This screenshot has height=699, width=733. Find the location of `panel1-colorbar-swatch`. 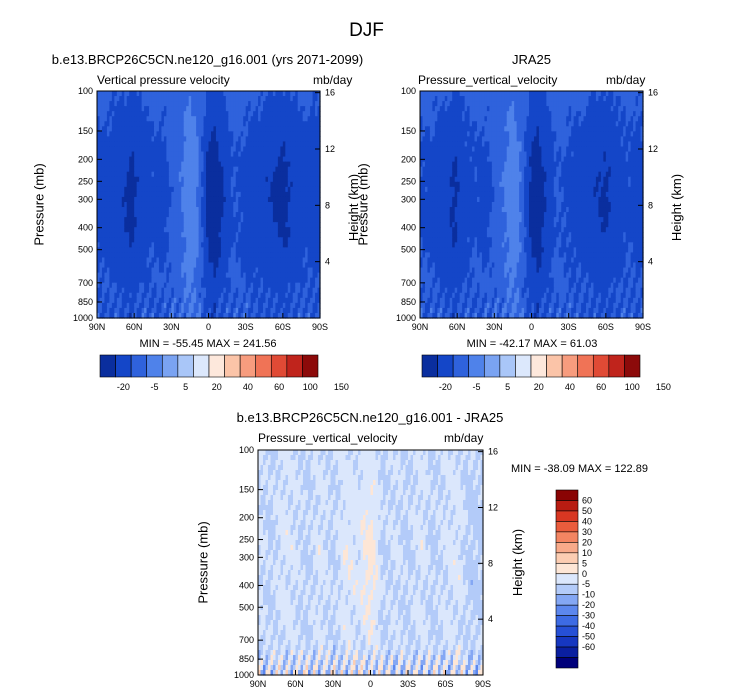

panel1-colorbar-swatch is located at coordinates (139, 366).